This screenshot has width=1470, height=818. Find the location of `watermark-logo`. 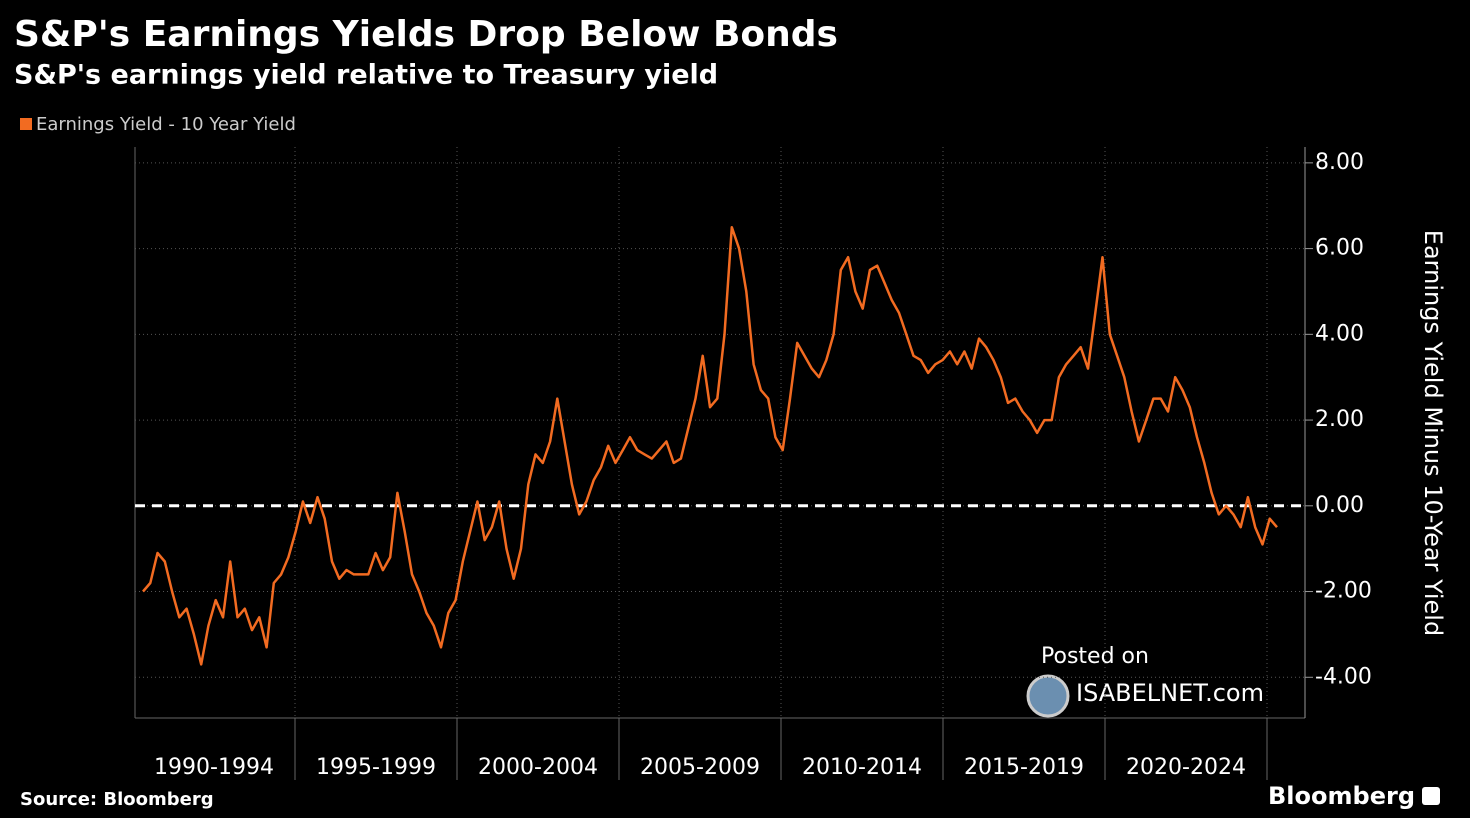

watermark-logo is located at coordinates (1048, 696).